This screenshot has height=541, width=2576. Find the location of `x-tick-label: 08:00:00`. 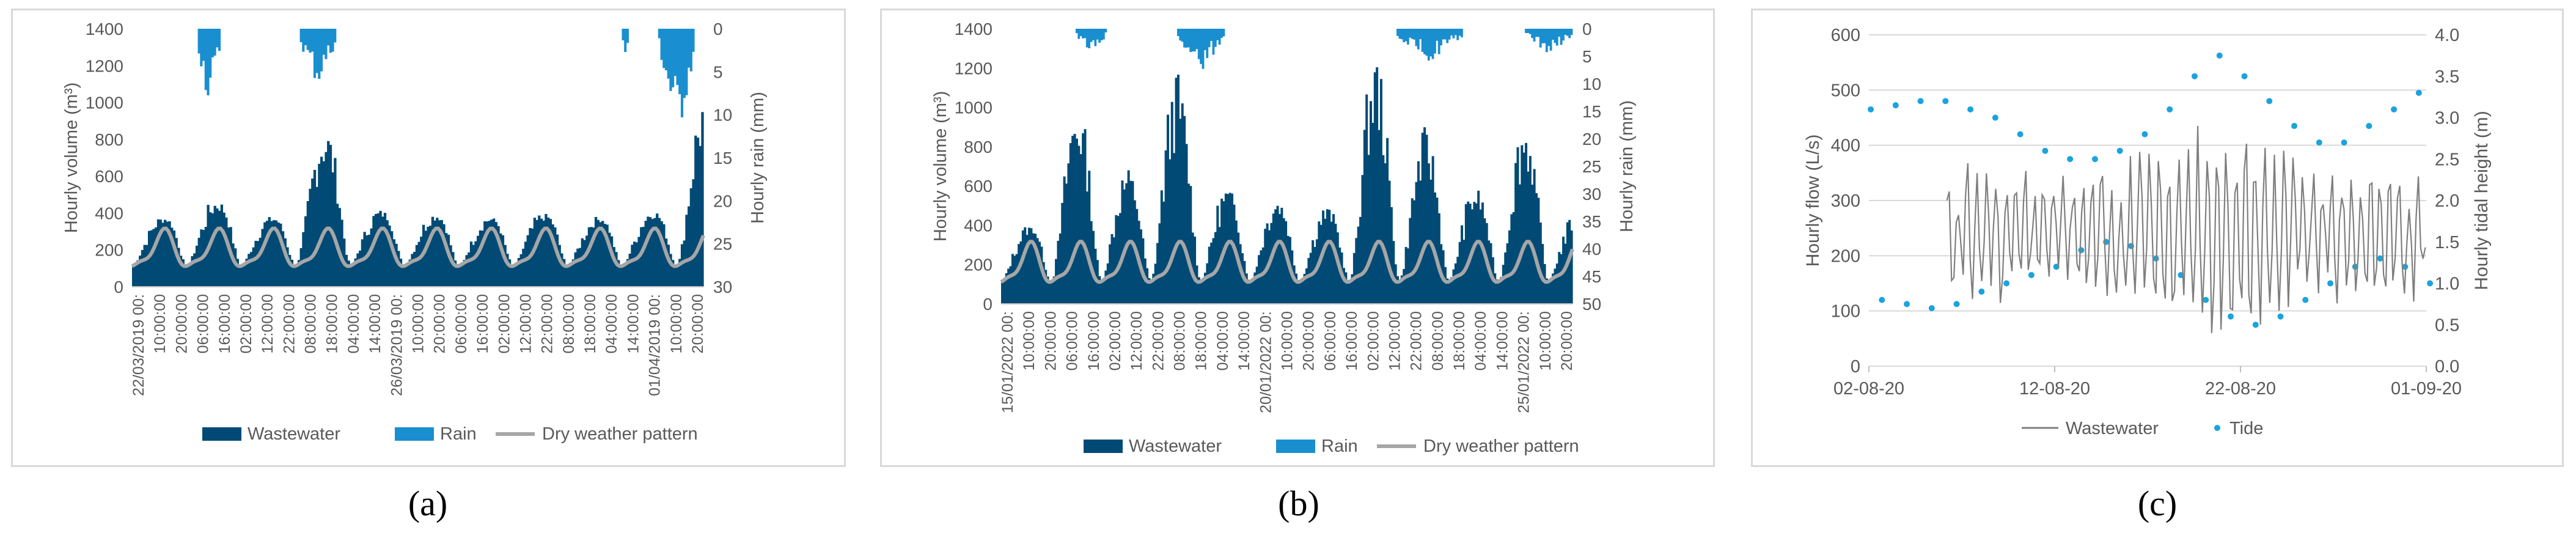

x-tick-label: 08:00:00 is located at coordinates (311, 323).